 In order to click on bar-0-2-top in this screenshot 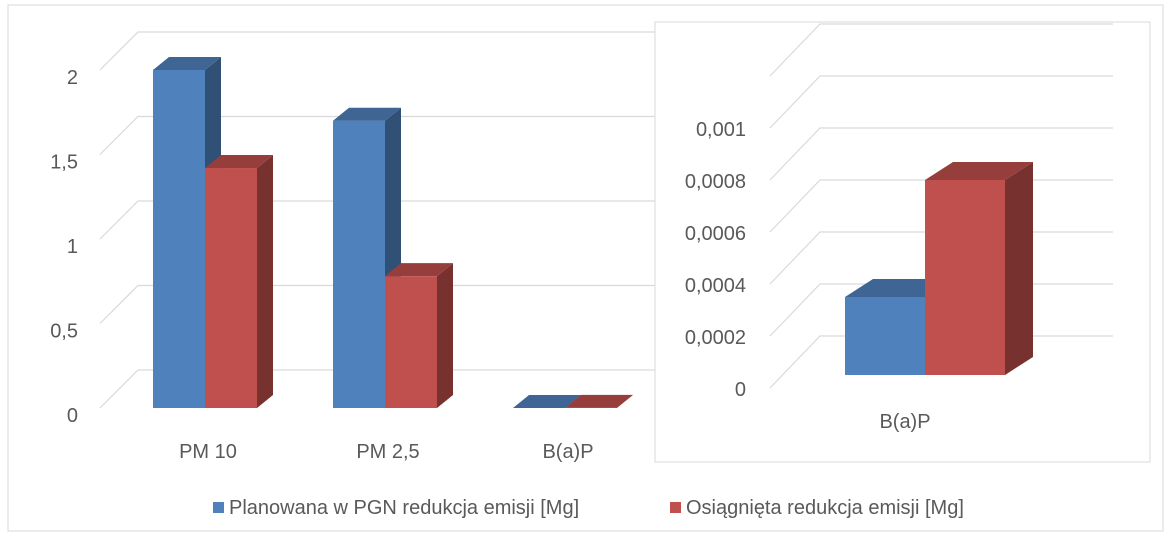, I will do `click(547, 401)`.